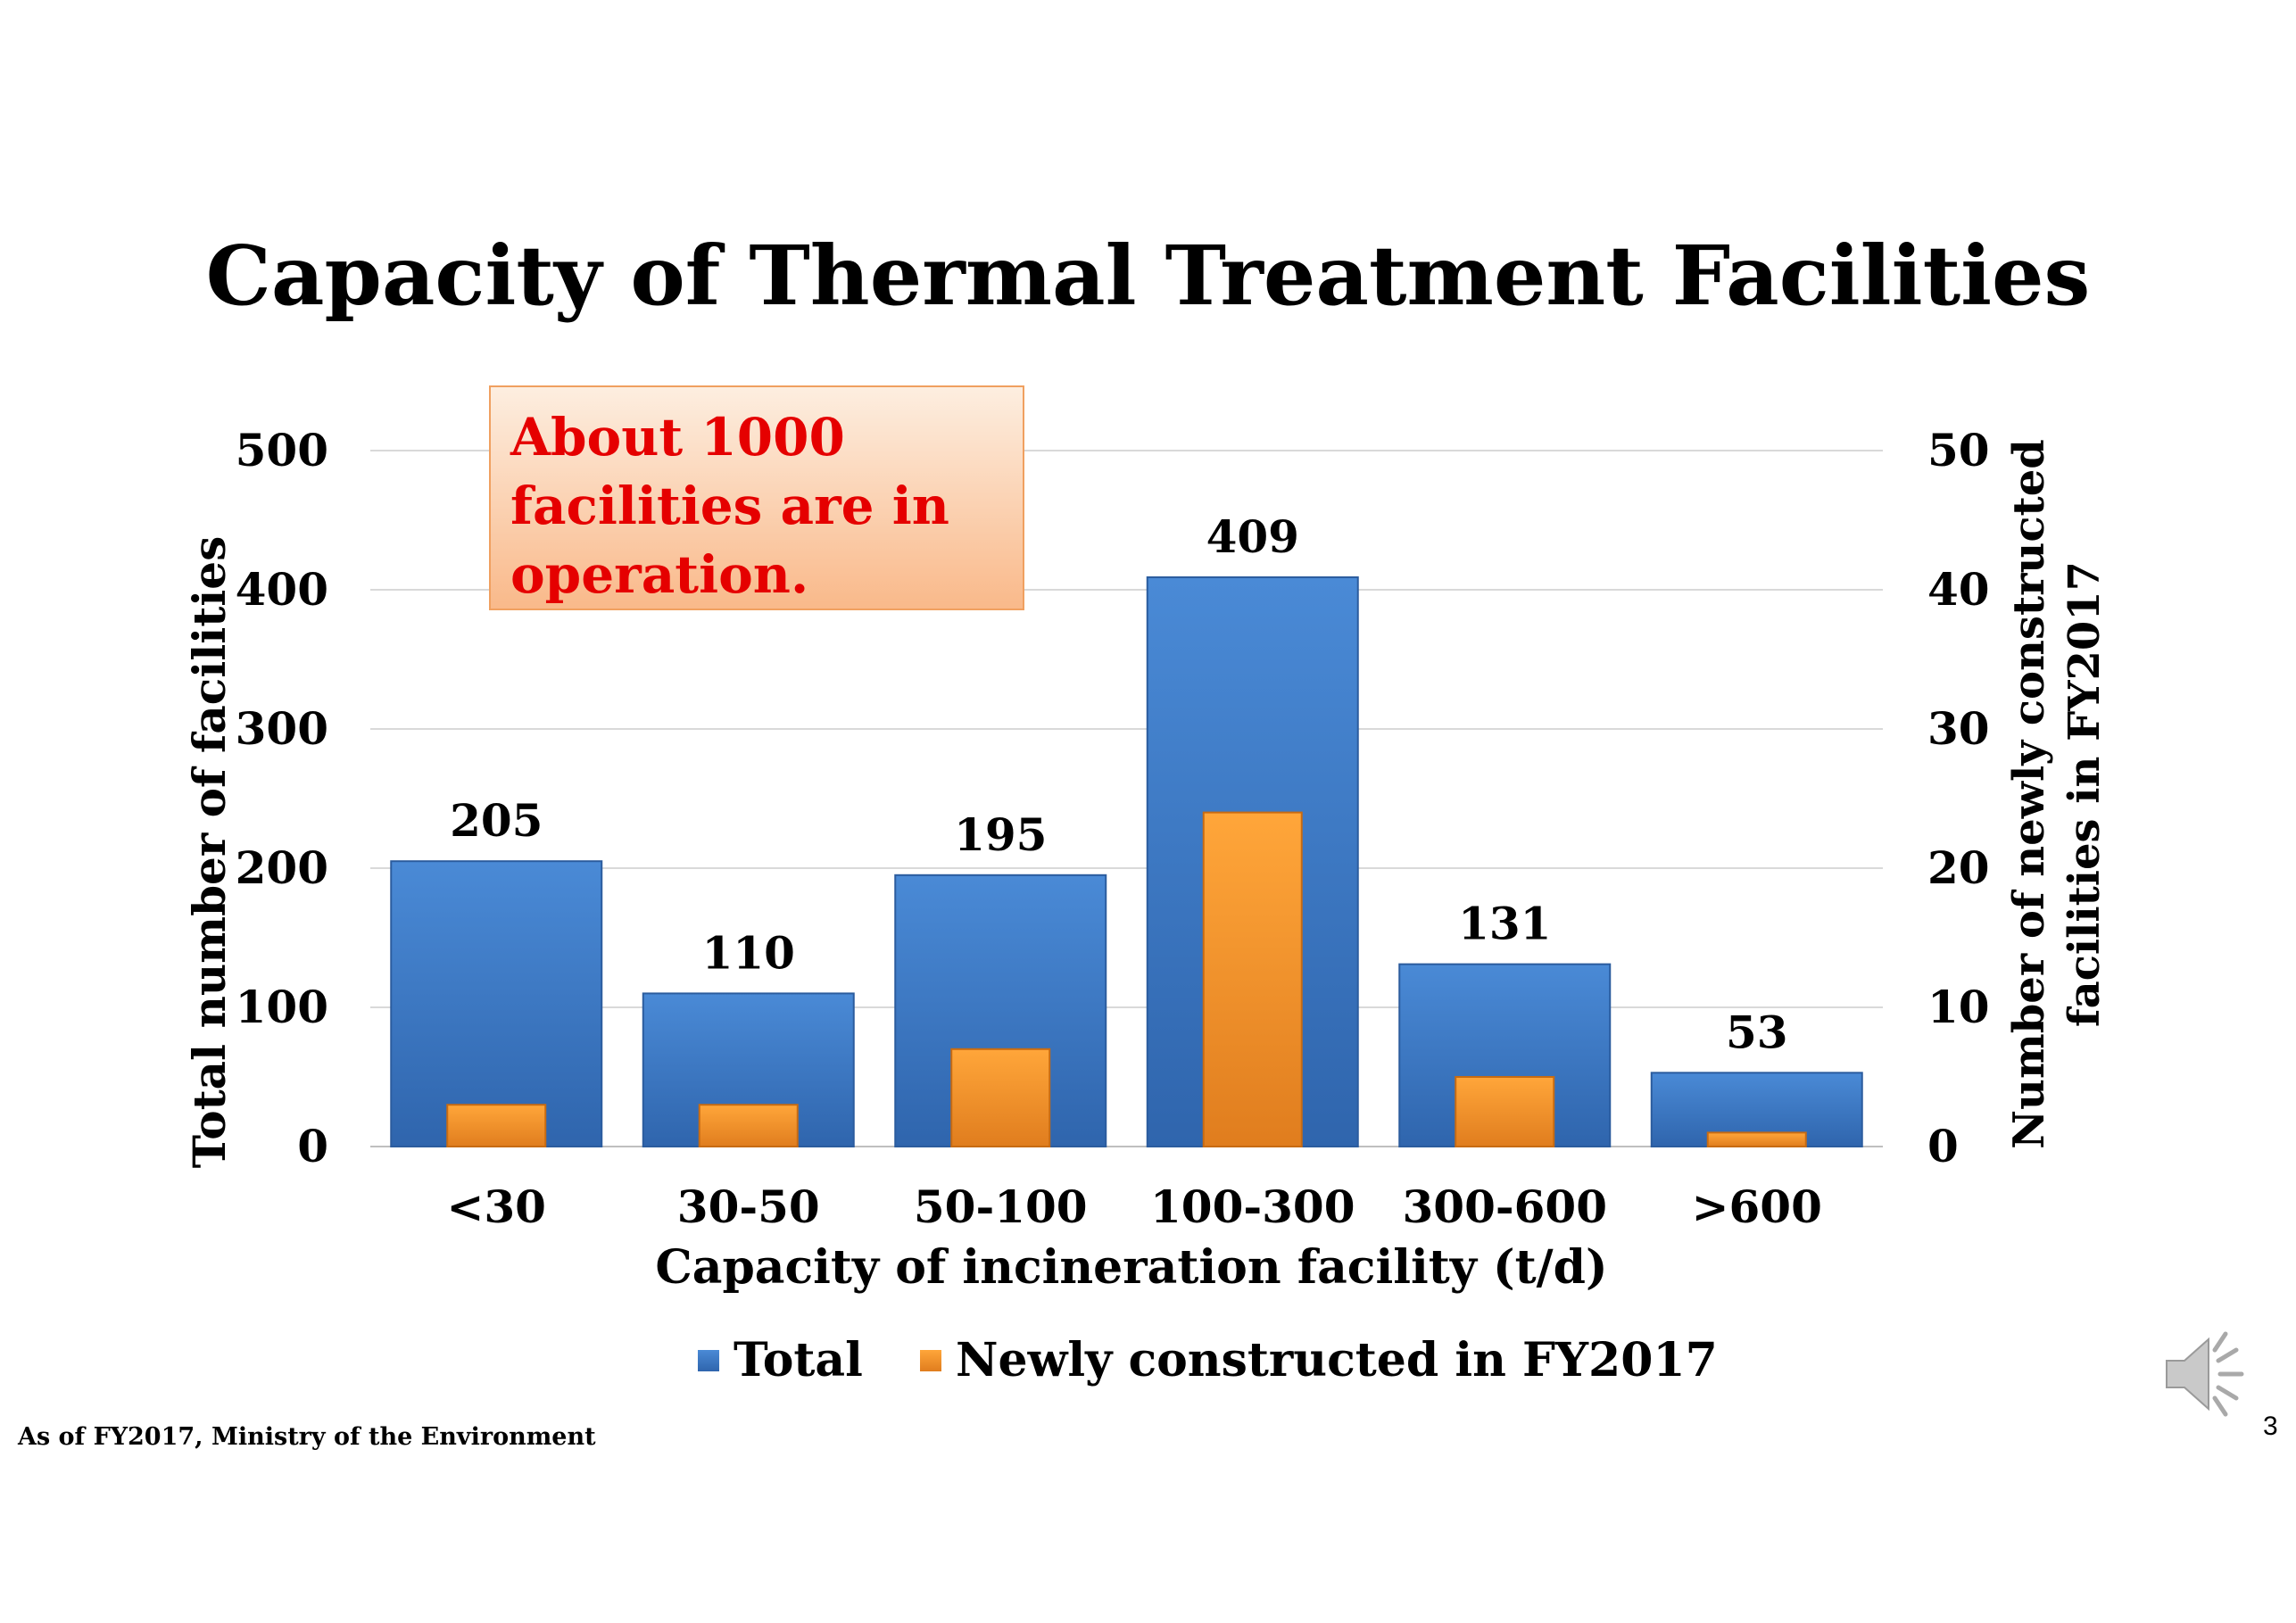  Describe the element at coordinates (313, 1146) in the screenshot. I see `y-tick-label: 0` at that location.